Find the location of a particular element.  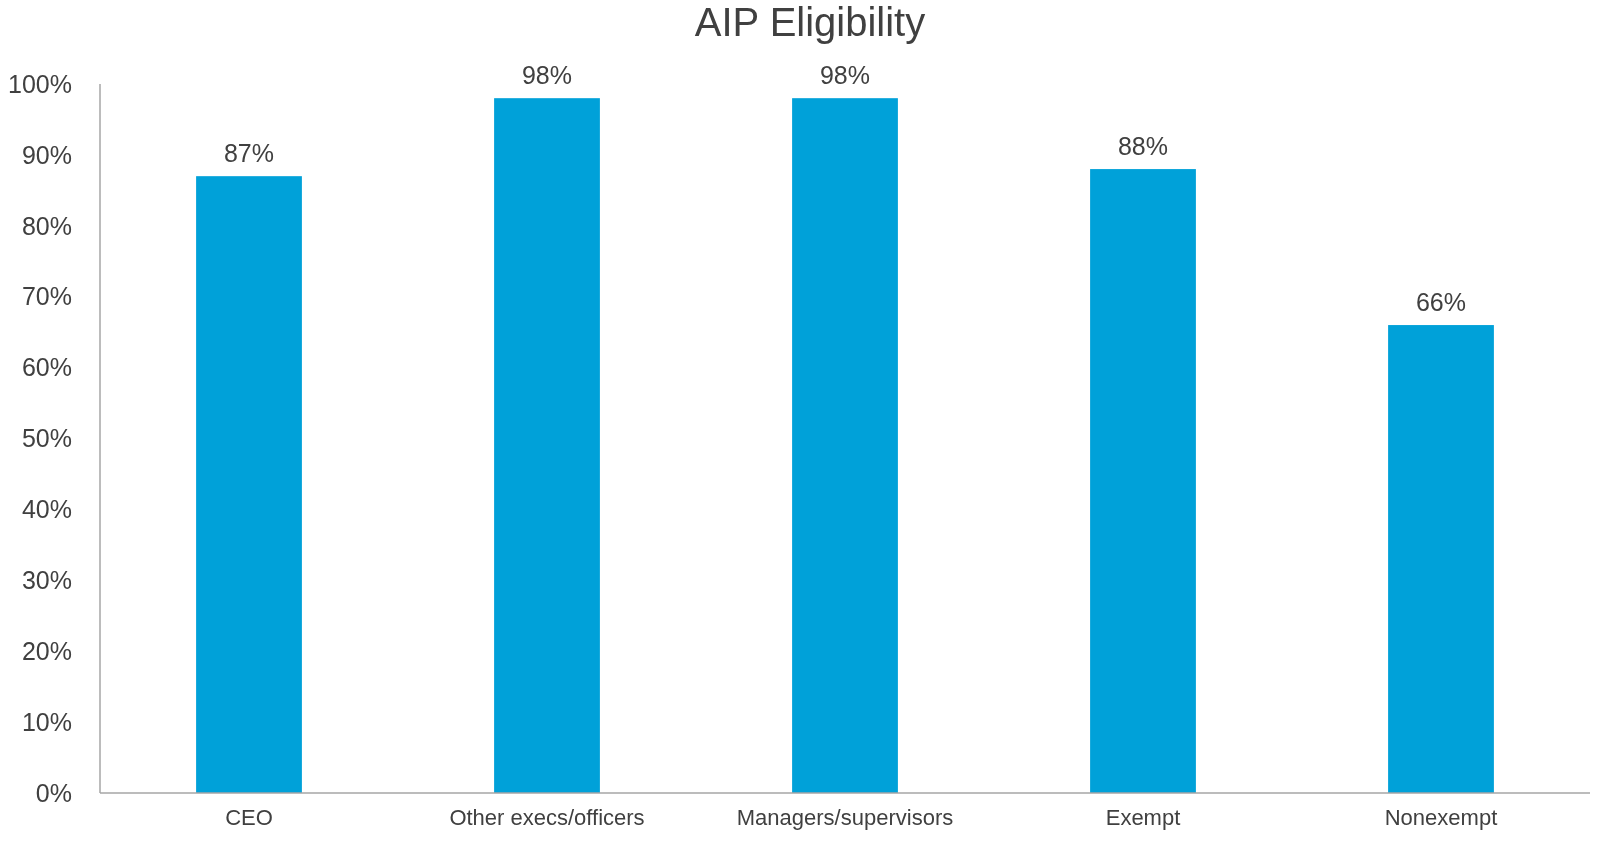

x-tick-label: Nonexempt is located at coordinates (1441, 817).